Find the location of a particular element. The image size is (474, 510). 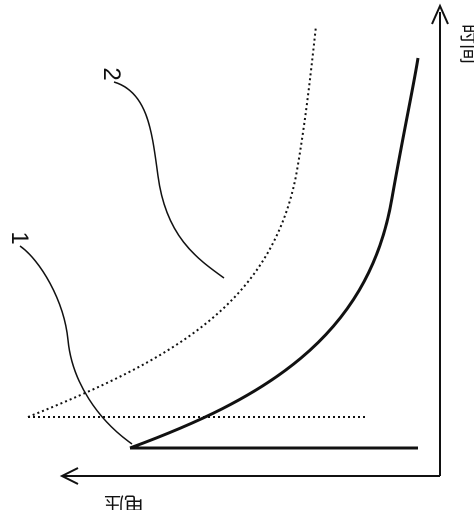

voltage-axis is located at coordinates (249, 476).